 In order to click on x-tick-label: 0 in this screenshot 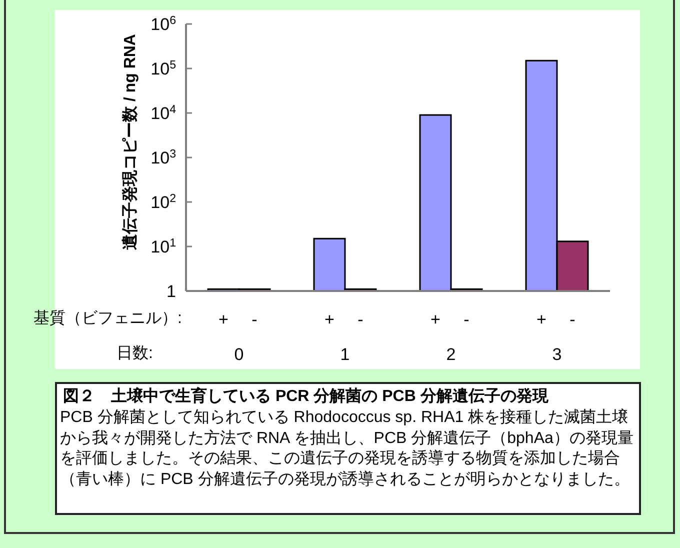, I will do `click(239, 354)`.